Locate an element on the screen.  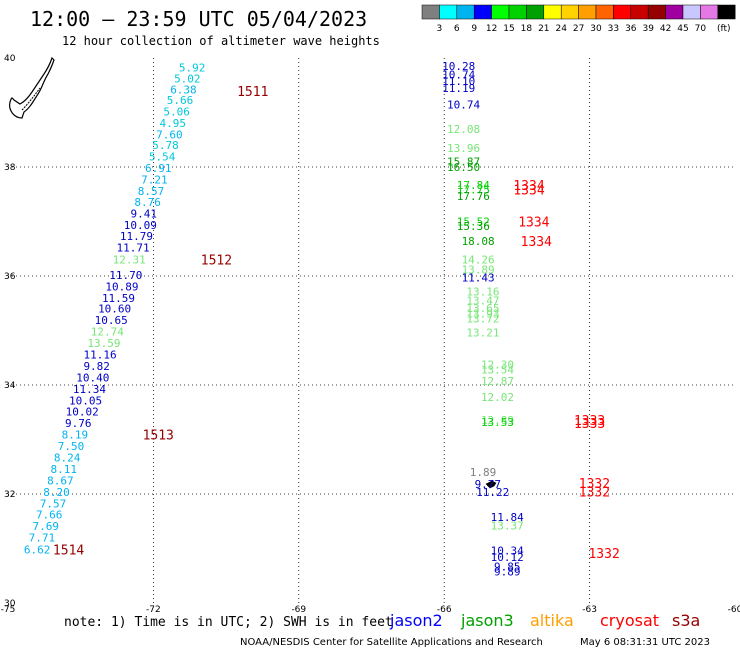
wave-height-label: 9.89 is located at coordinates (507, 571).